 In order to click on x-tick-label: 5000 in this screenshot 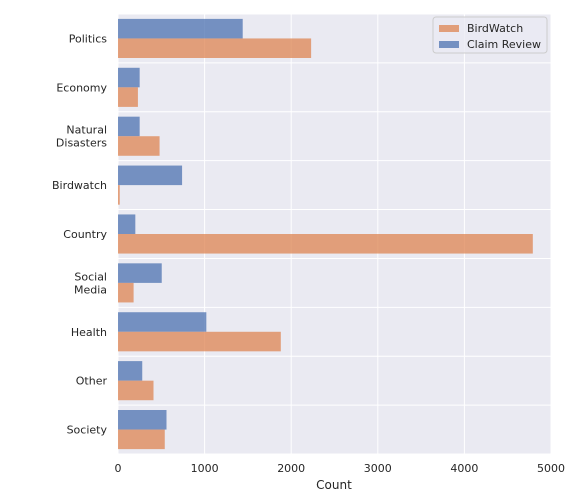, I will do `click(551, 468)`.